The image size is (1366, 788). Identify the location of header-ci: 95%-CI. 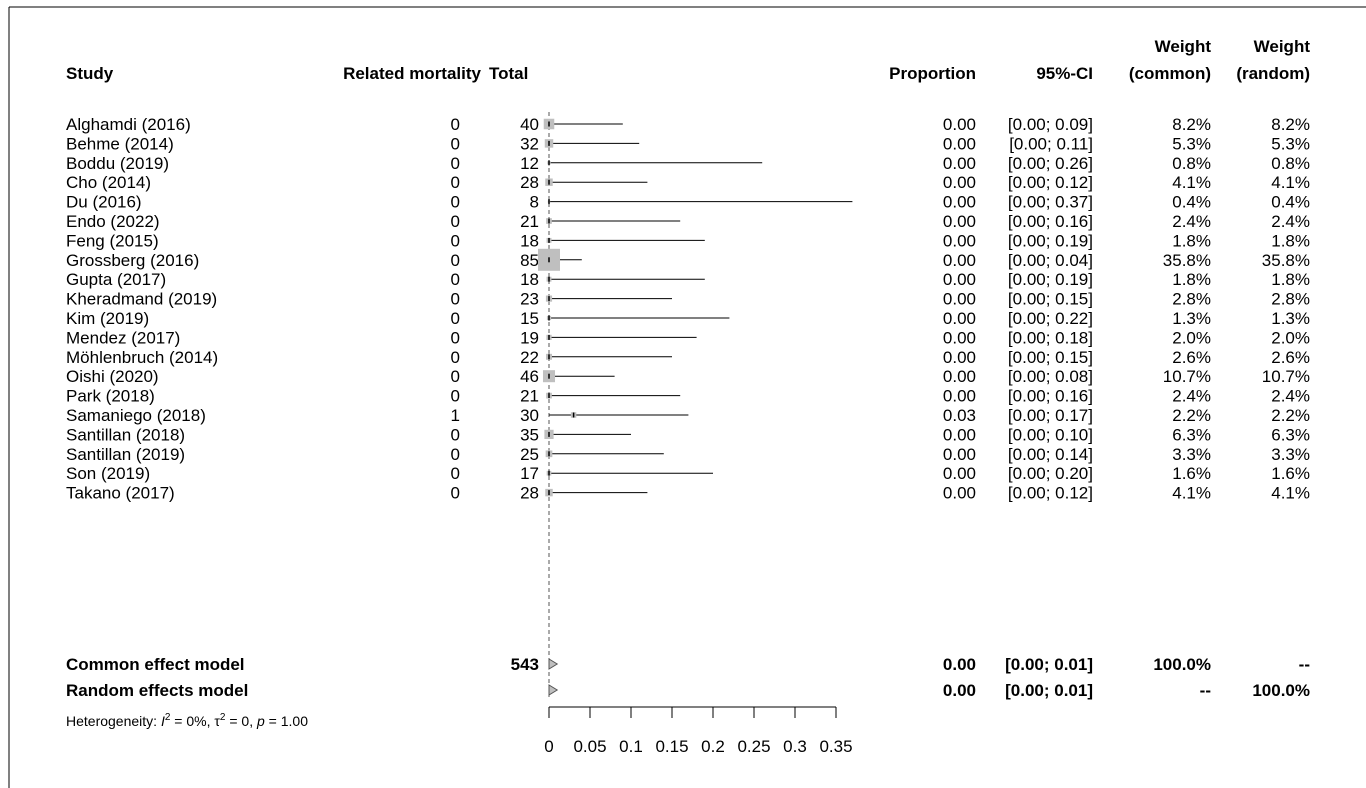
(1064, 73).